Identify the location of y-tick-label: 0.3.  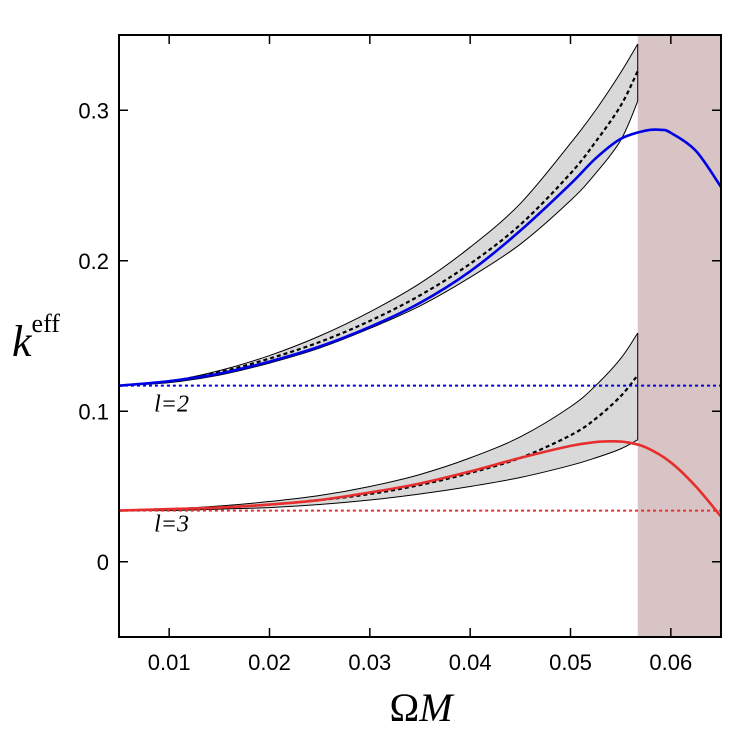
(93, 110).